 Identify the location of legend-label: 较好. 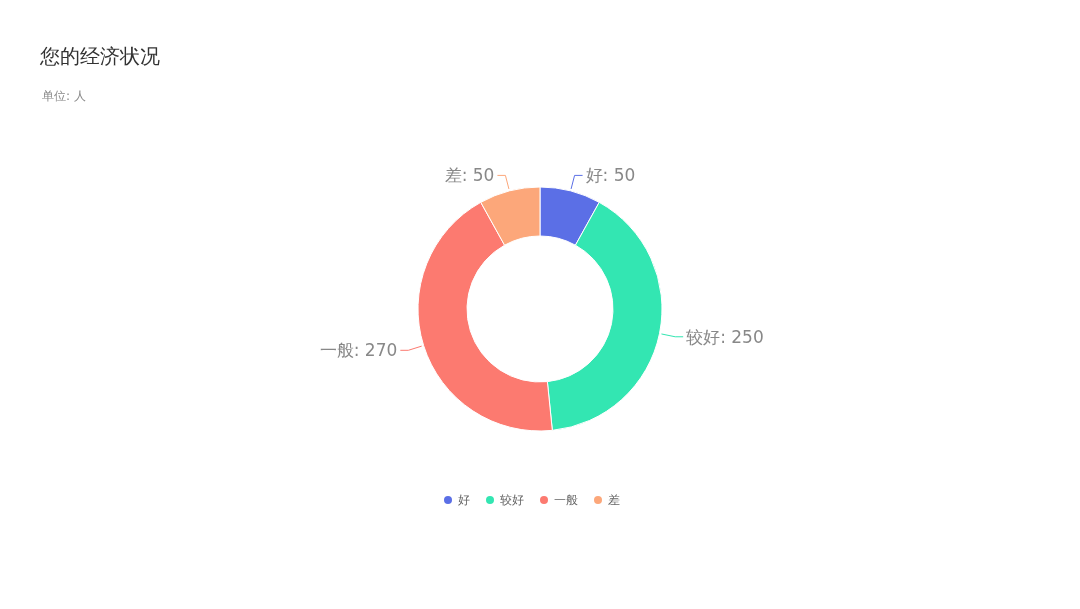
(512, 500).